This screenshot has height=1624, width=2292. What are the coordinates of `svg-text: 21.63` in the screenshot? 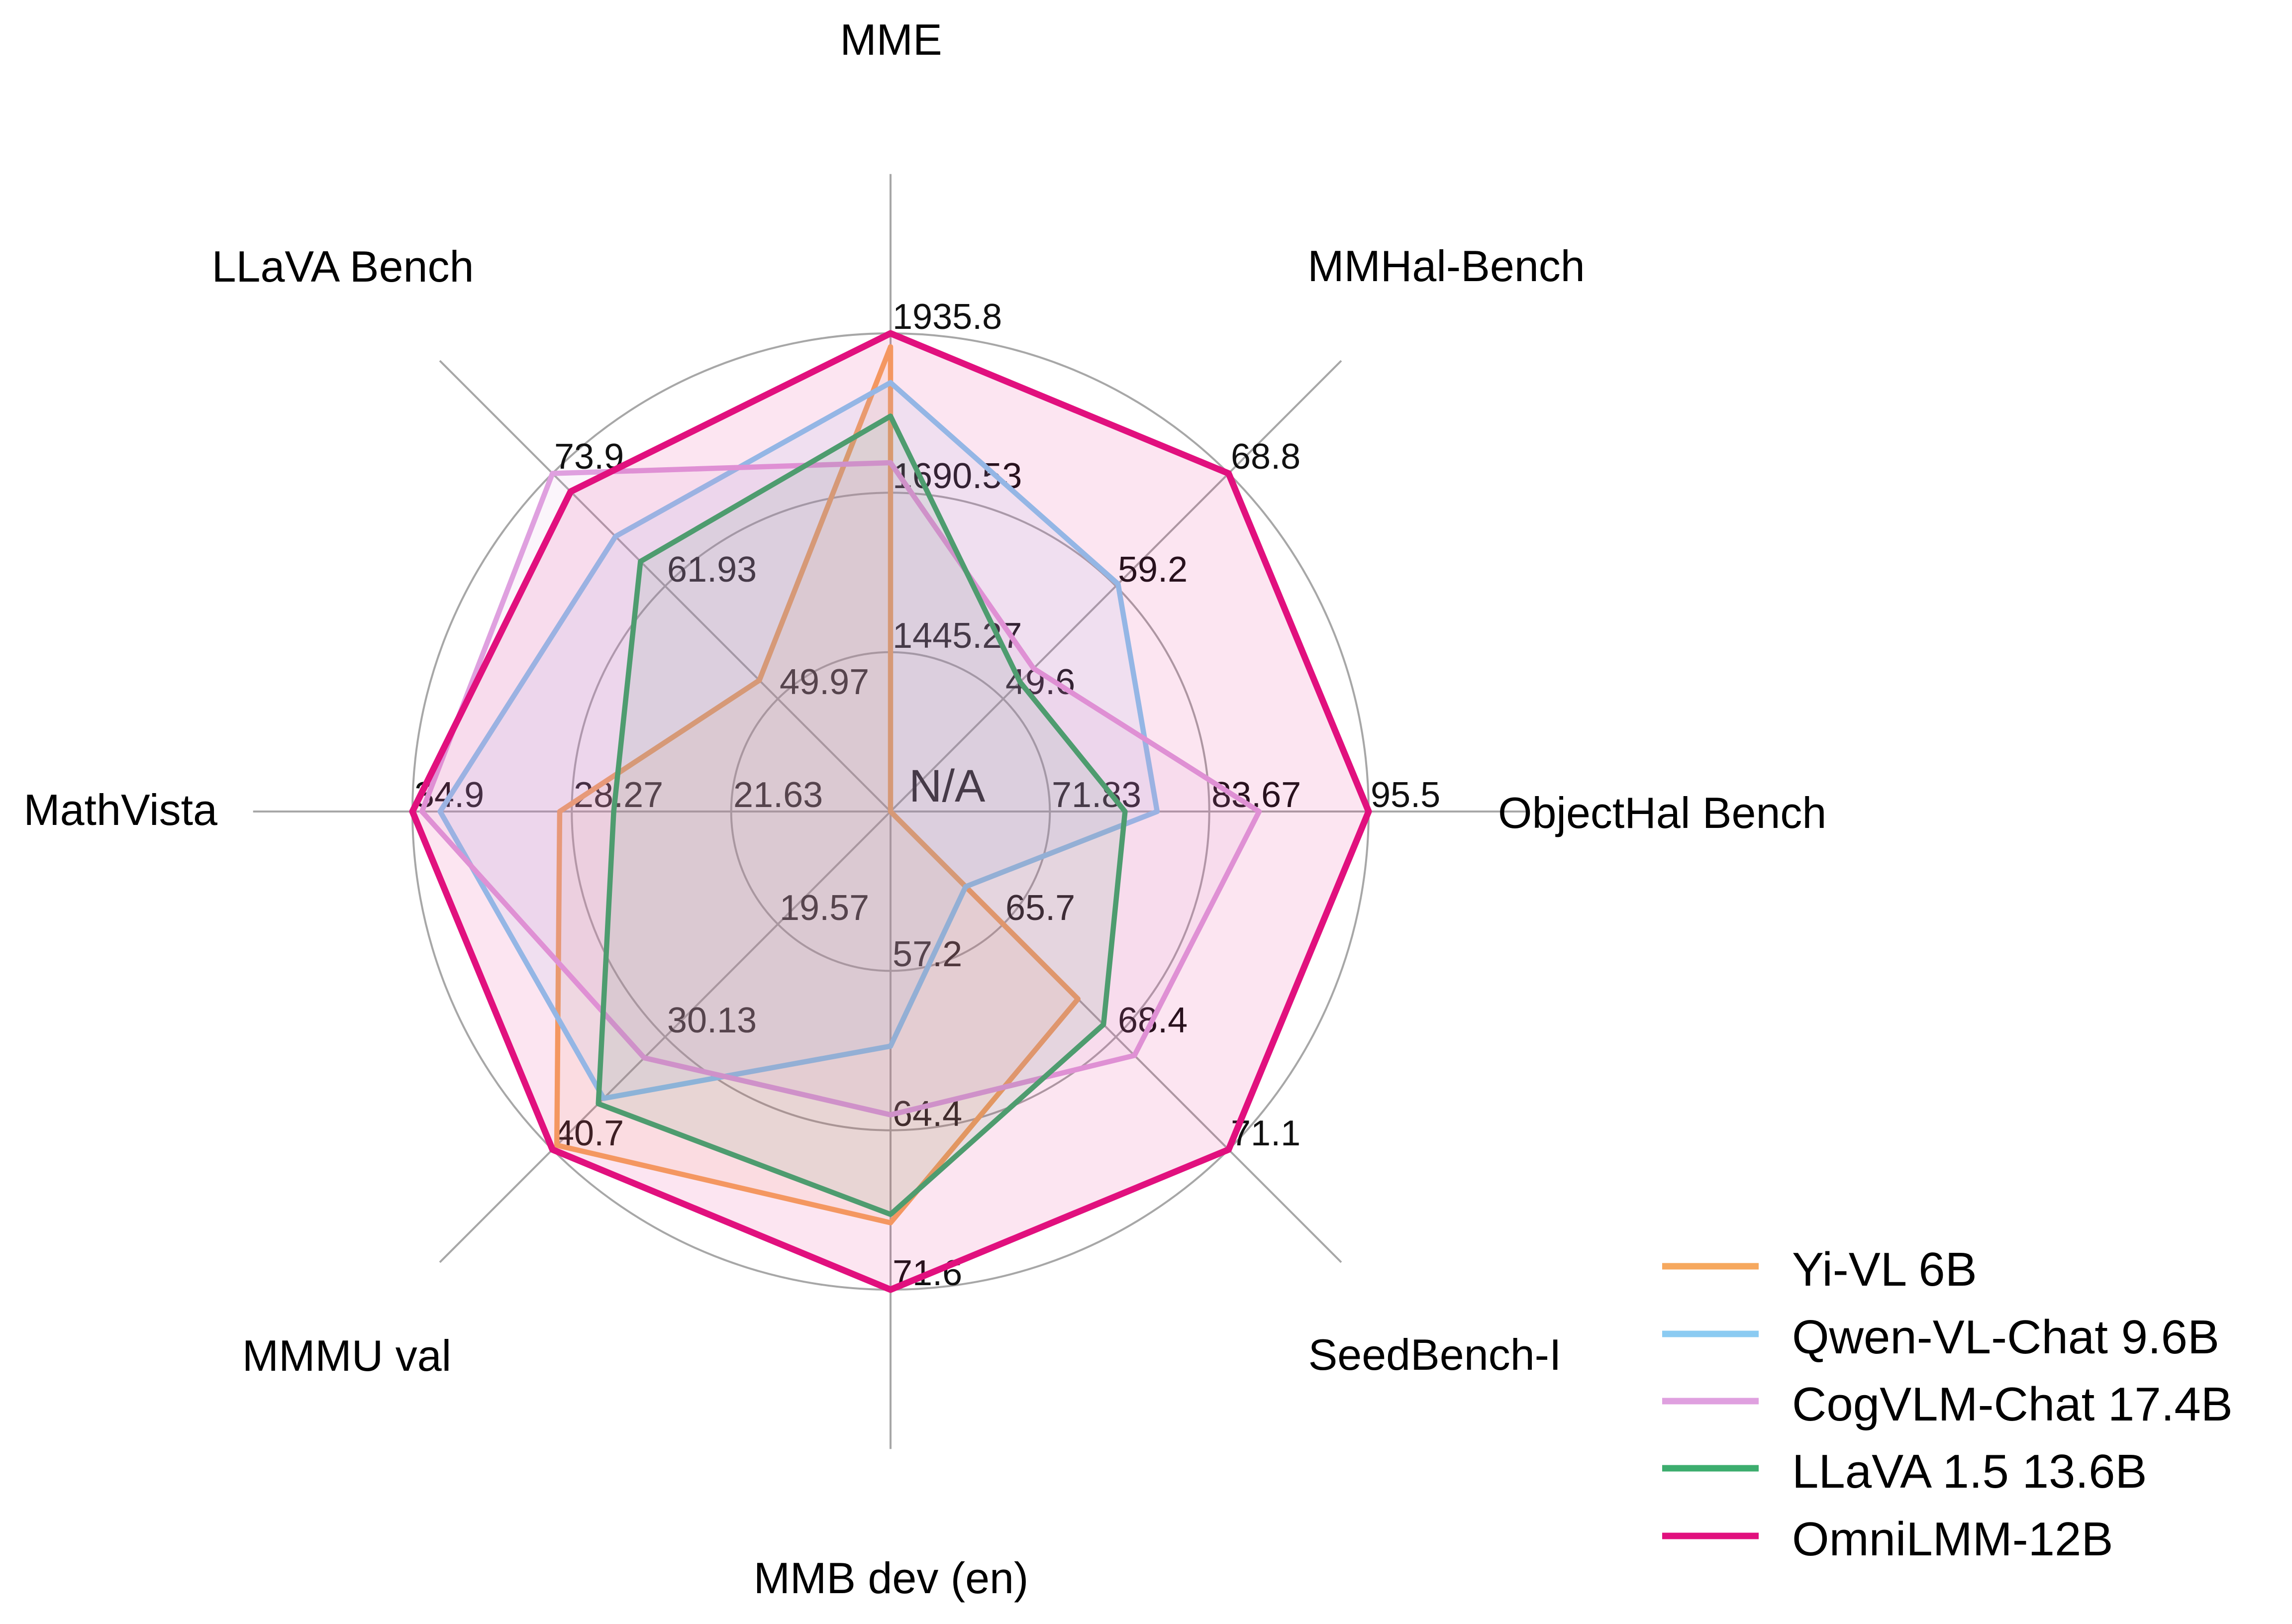 It's located at (778, 795).